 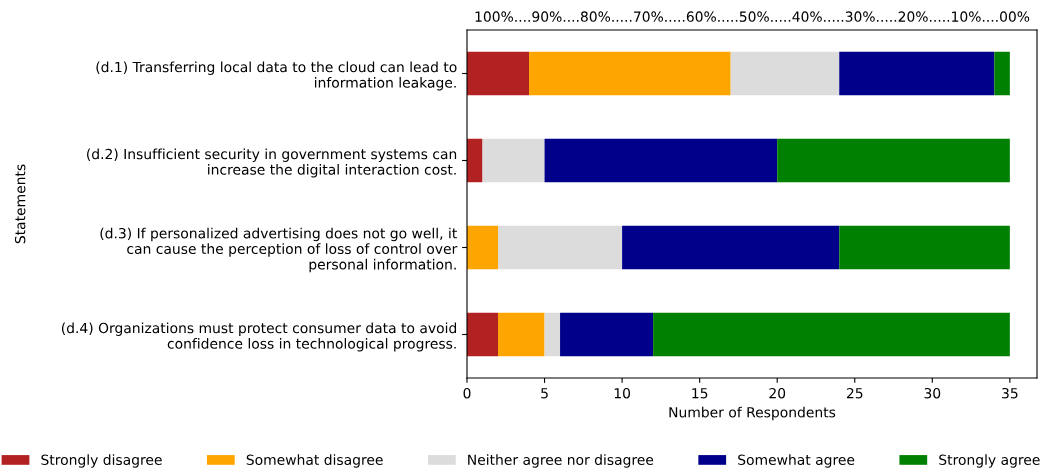 I want to click on x-tick-label: 25, so click(x=854, y=393).